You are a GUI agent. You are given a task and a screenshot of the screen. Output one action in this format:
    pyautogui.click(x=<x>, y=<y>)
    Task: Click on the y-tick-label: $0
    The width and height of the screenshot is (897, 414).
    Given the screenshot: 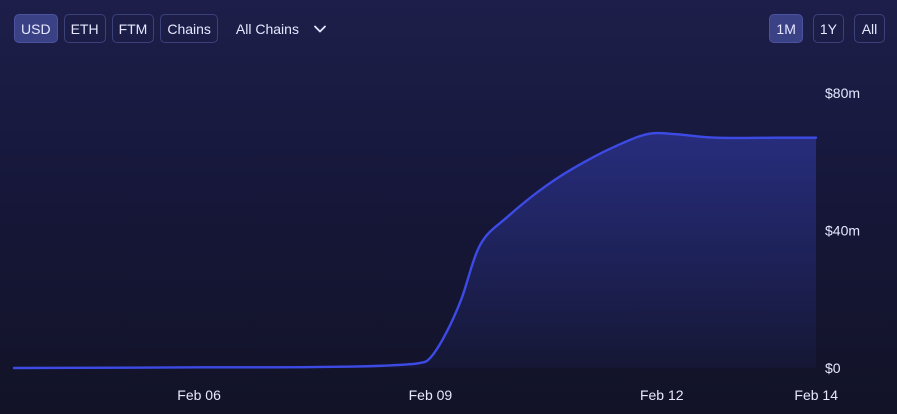 What is the action you would take?
    pyautogui.click(x=833, y=368)
    